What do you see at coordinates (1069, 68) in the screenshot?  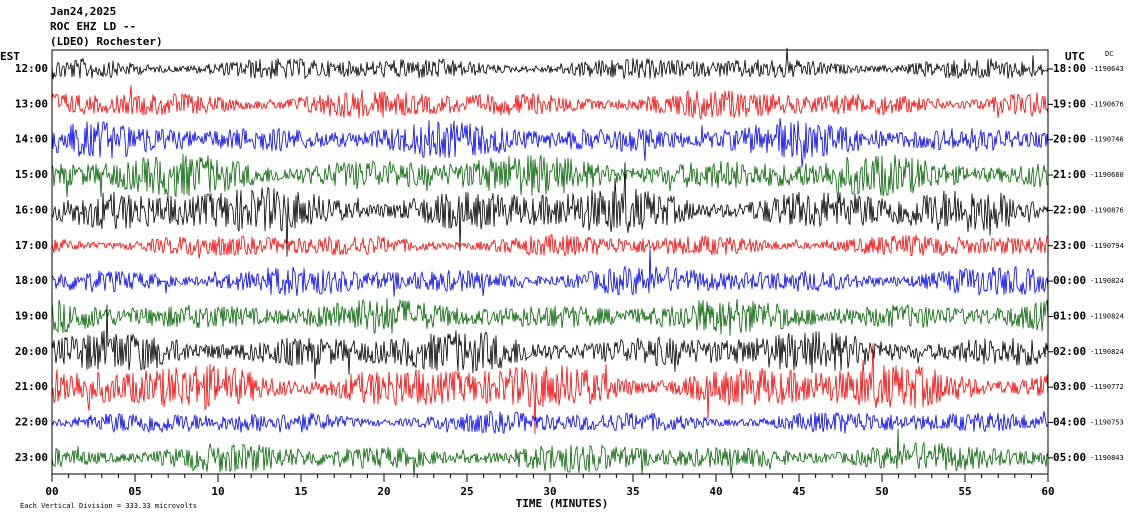 I see `utc-label: 18:00` at bounding box center [1069, 68].